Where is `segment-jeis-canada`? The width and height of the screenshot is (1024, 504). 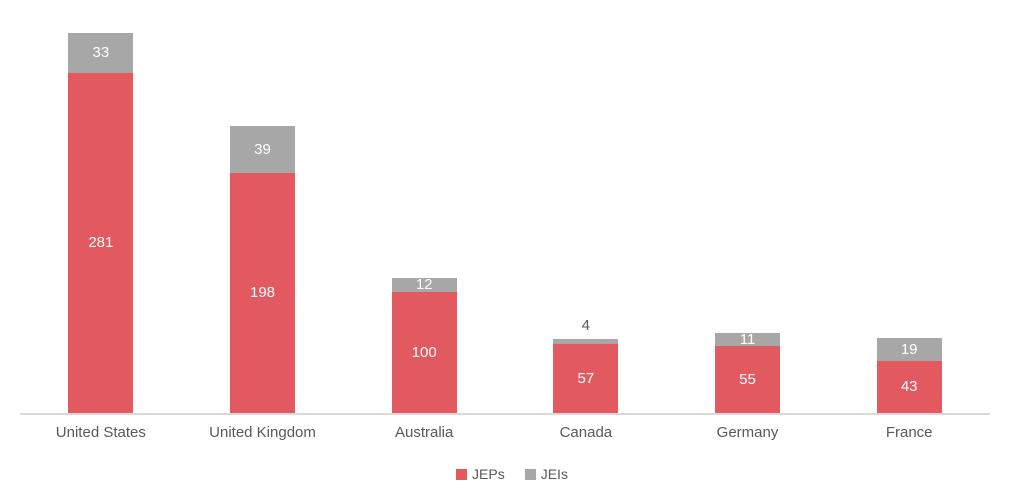
segment-jeis-canada is located at coordinates (586, 341).